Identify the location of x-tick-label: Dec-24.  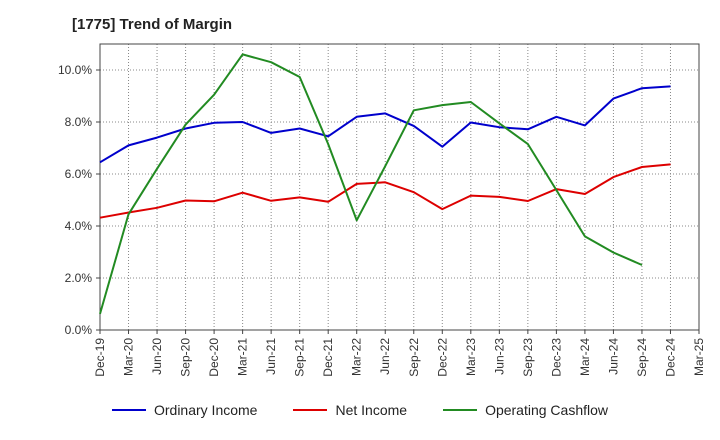
(670, 357).